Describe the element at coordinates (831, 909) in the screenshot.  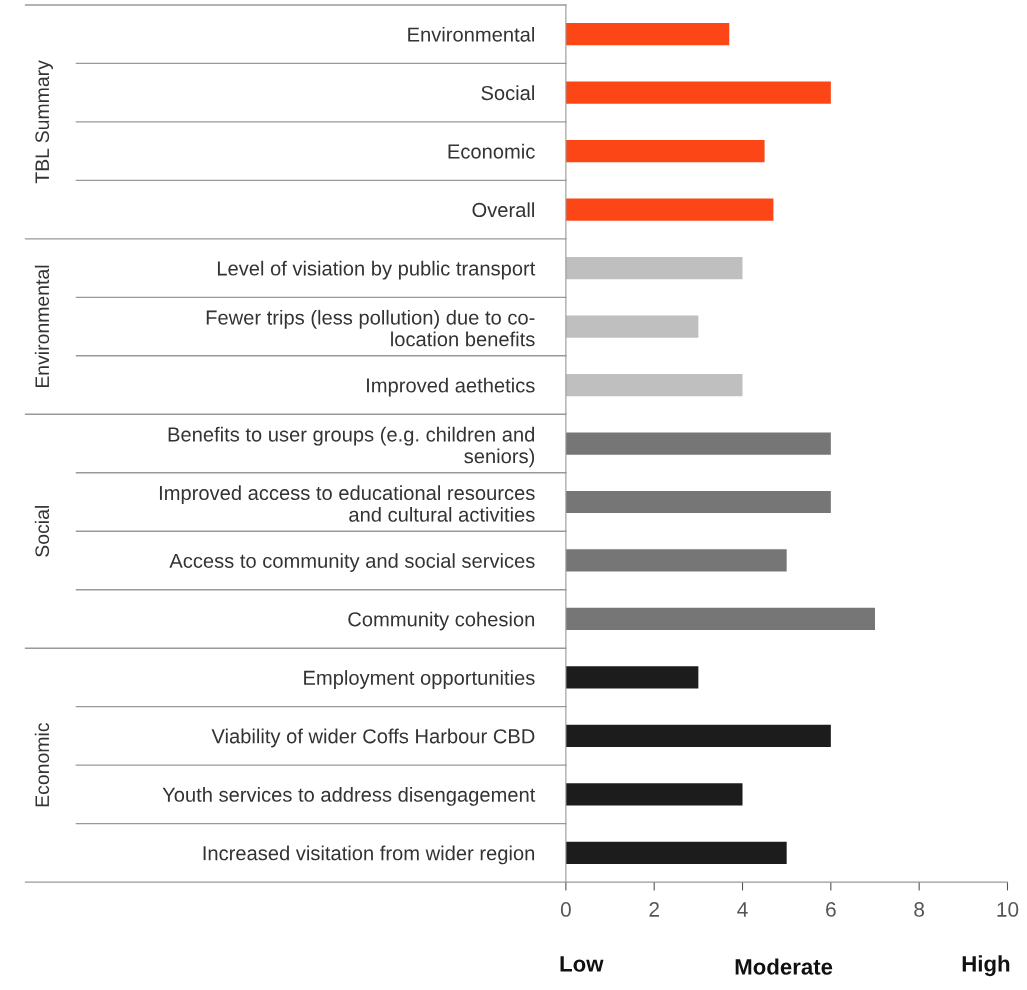
I see `x-tick-label: 6` at that location.